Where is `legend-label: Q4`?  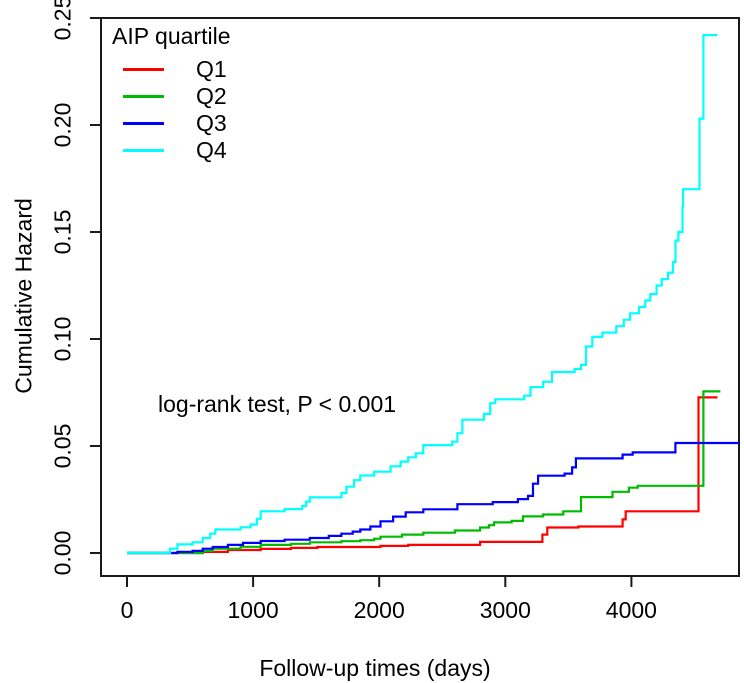 legend-label: Q4 is located at coordinates (211, 150).